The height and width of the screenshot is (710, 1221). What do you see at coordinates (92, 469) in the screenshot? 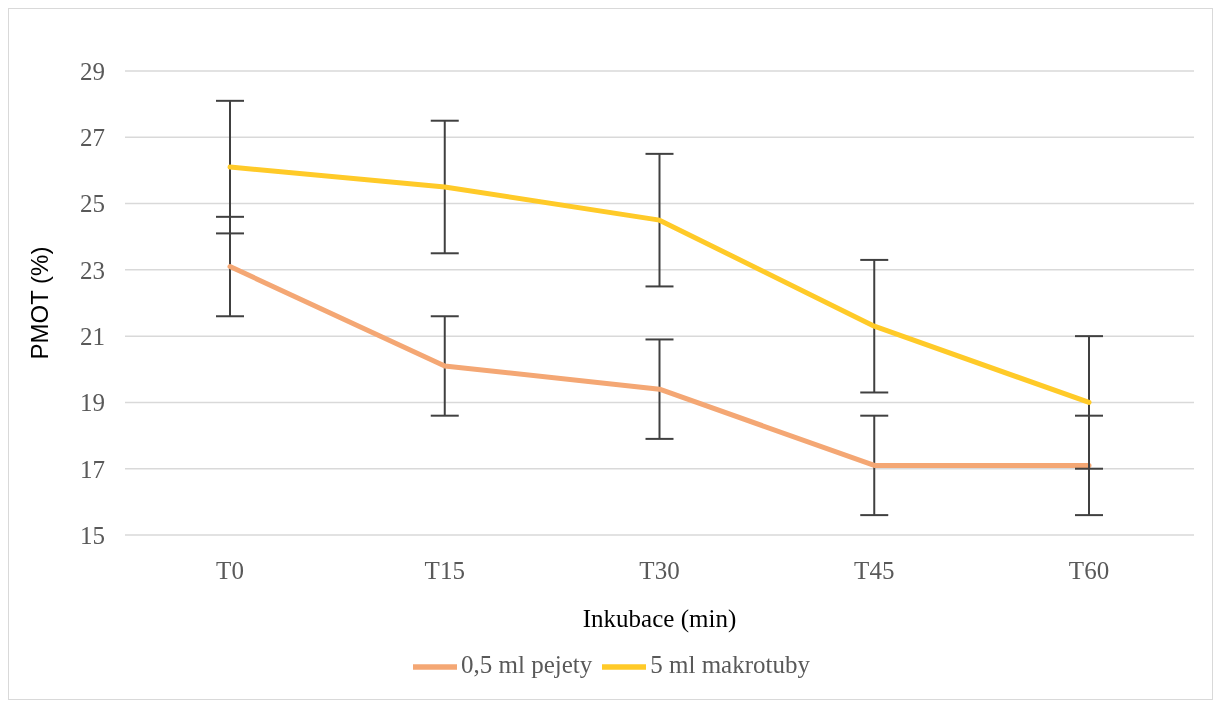
I see `y-tick-label: 17` at bounding box center [92, 469].